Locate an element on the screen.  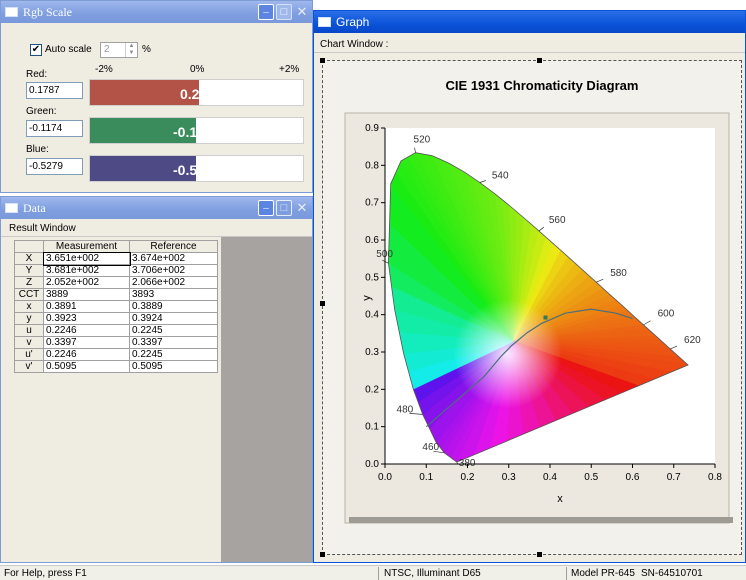
reference-cell: 3.706e+002 is located at coordinates (173, 270).